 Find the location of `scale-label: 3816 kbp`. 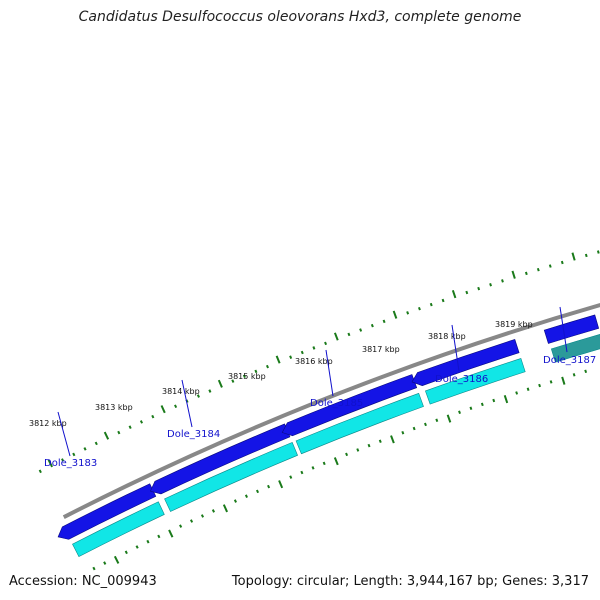

scale-label: 3816 kbp is located at coordinates (314, 361).